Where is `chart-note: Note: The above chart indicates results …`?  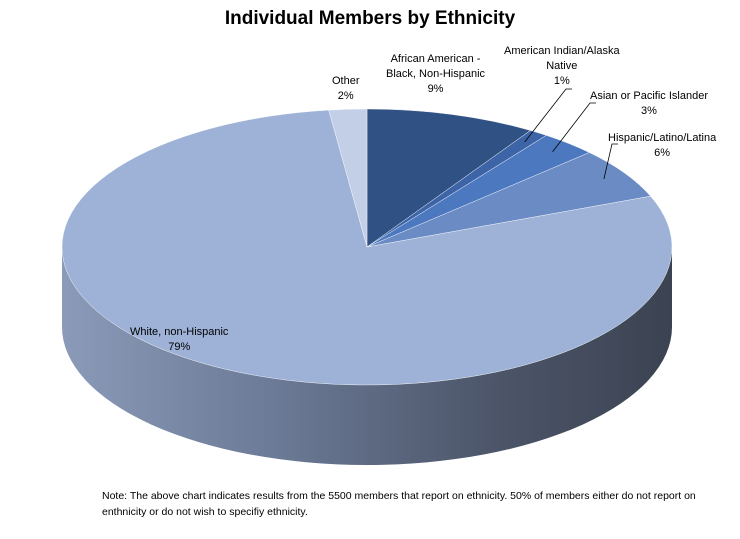
chart-note: Note: The above chart indicates results … is located at coordinates (399, 504).